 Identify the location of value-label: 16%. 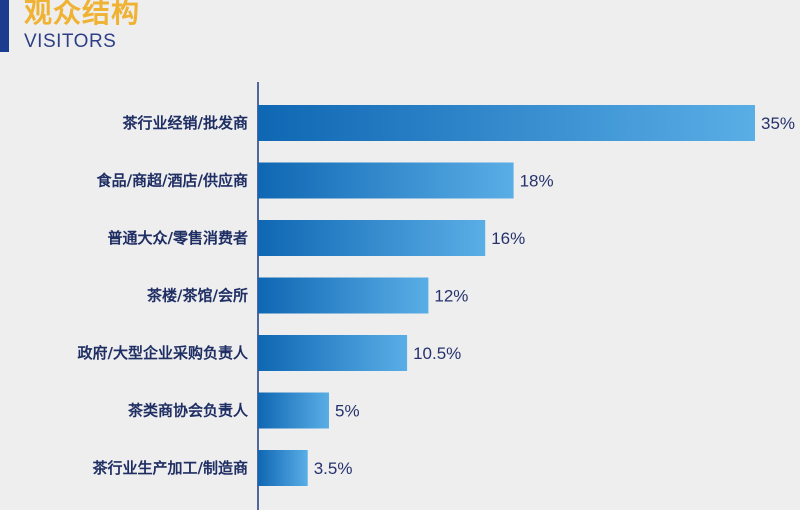
(508, 238).